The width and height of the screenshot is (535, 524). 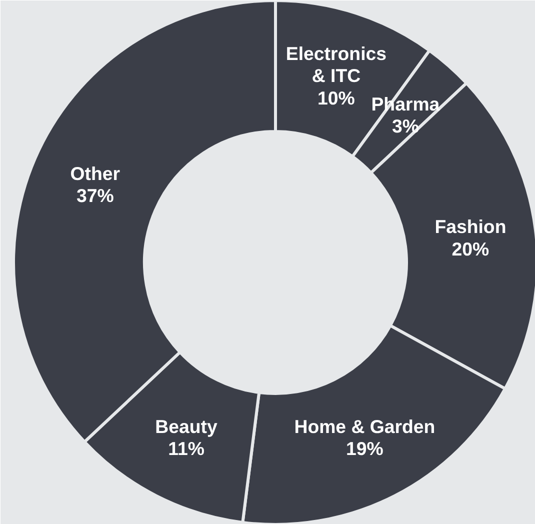 What do you see at coordinates (471, 249) in the screenshot?
I see `data-label: 20%` at bounding box center [471, 249].